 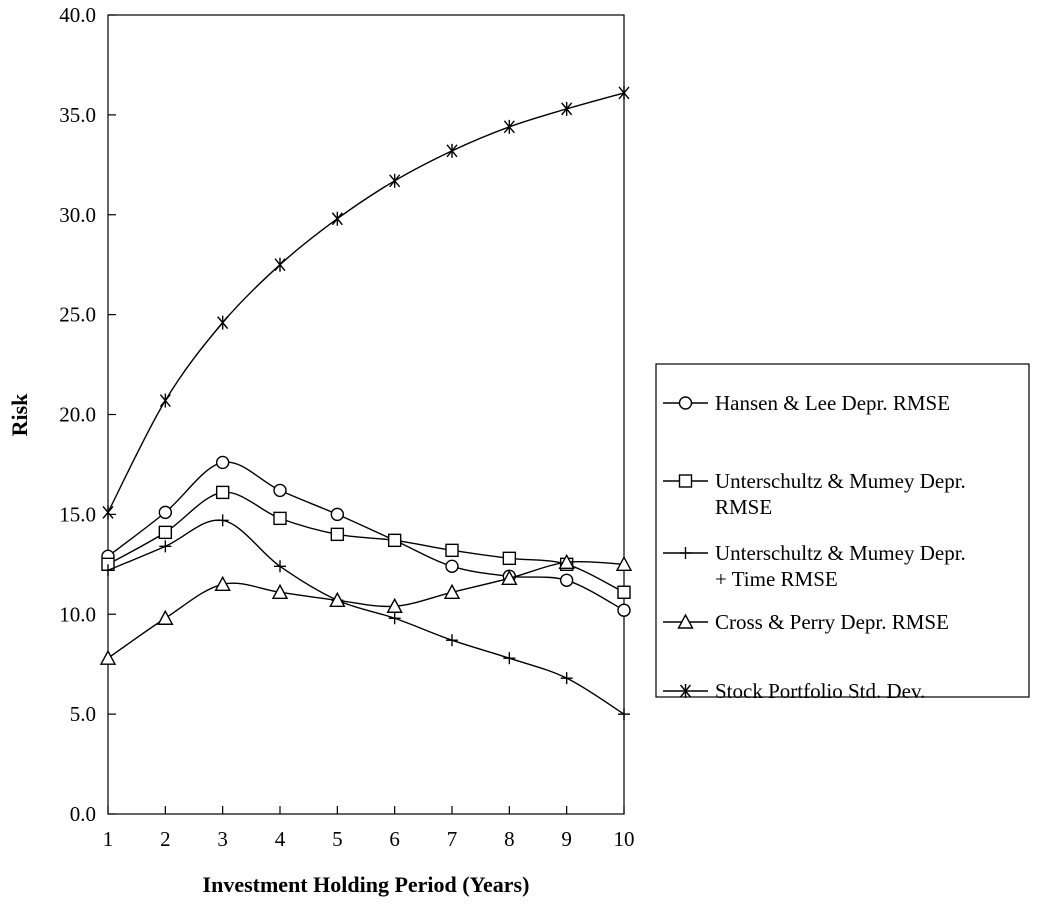 I want to click on x-tick-label: 4, so click(x=280, y=839).